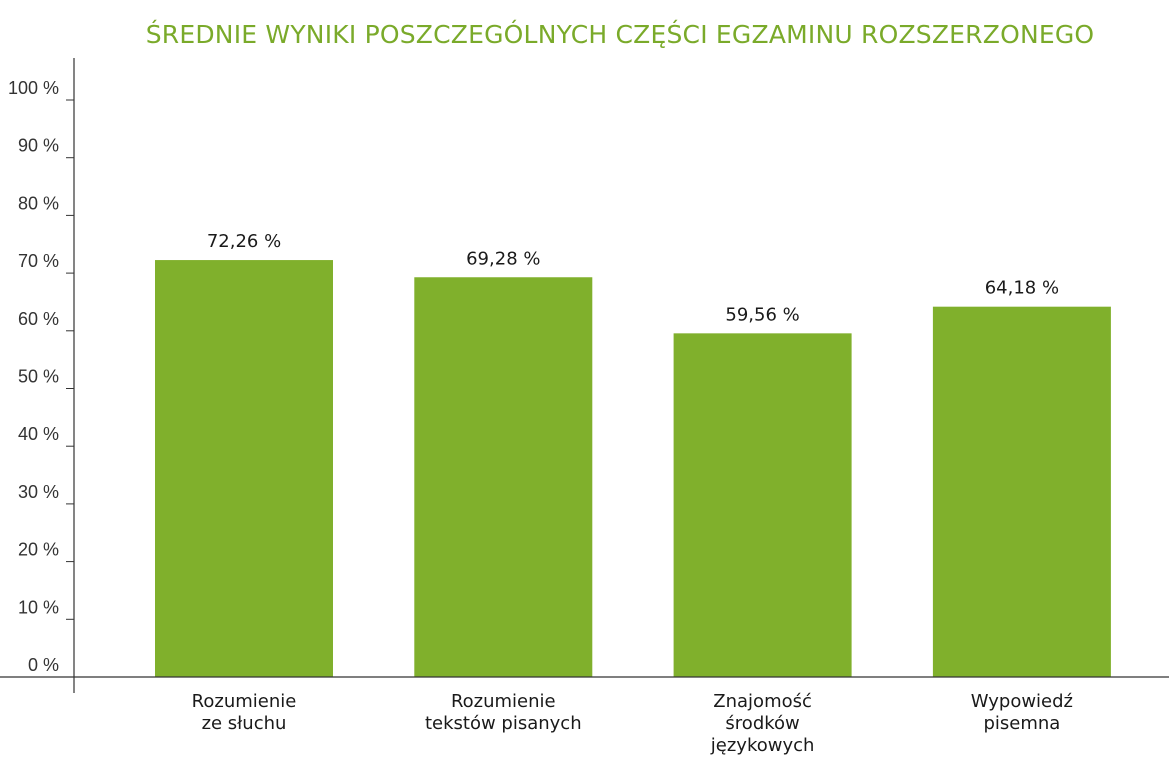  What do you see at coordinates (1022, 701) in the screenshot?
I see `category-label-line: Wypowiedź` at bounding box center [1022, 701].